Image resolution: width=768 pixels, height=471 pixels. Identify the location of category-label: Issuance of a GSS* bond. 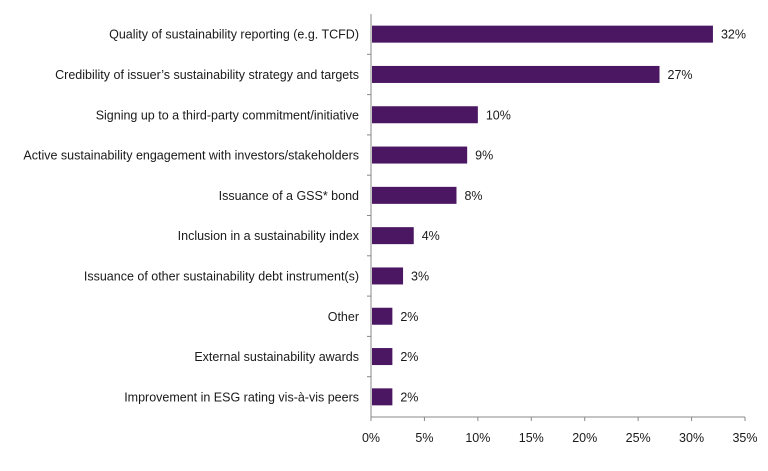
(289, 196).